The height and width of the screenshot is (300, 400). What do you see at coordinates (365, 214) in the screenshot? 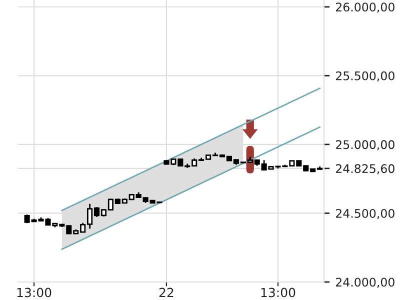
I see `y-tick-label: 24.500,00` at bounding box center [365, 214].